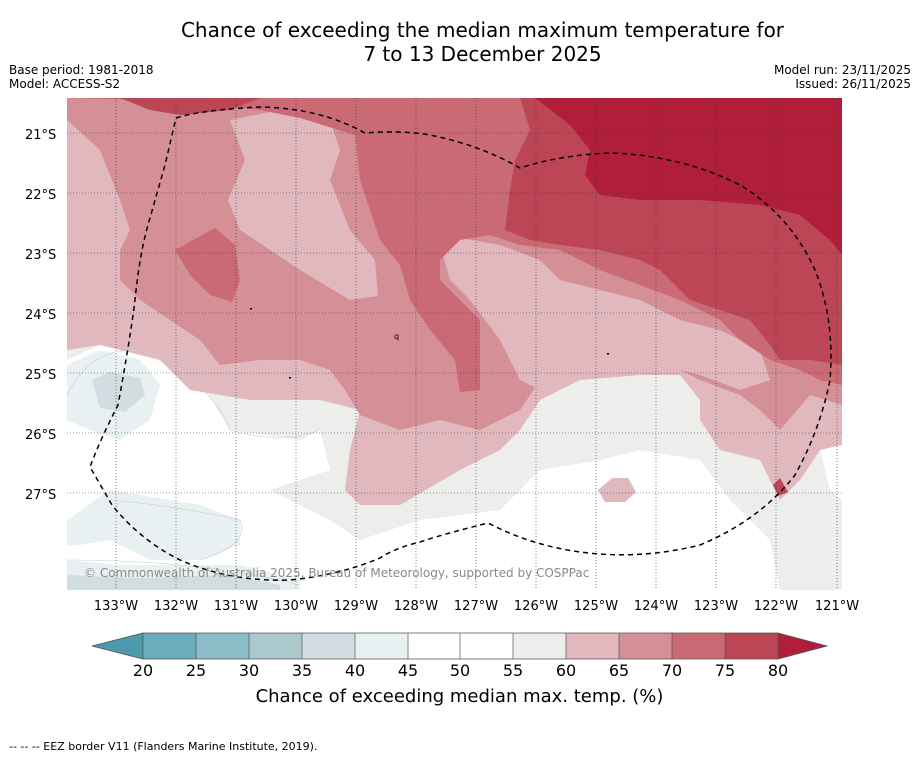  I want to click on colorbar-tick: 40, so click(355, 670).